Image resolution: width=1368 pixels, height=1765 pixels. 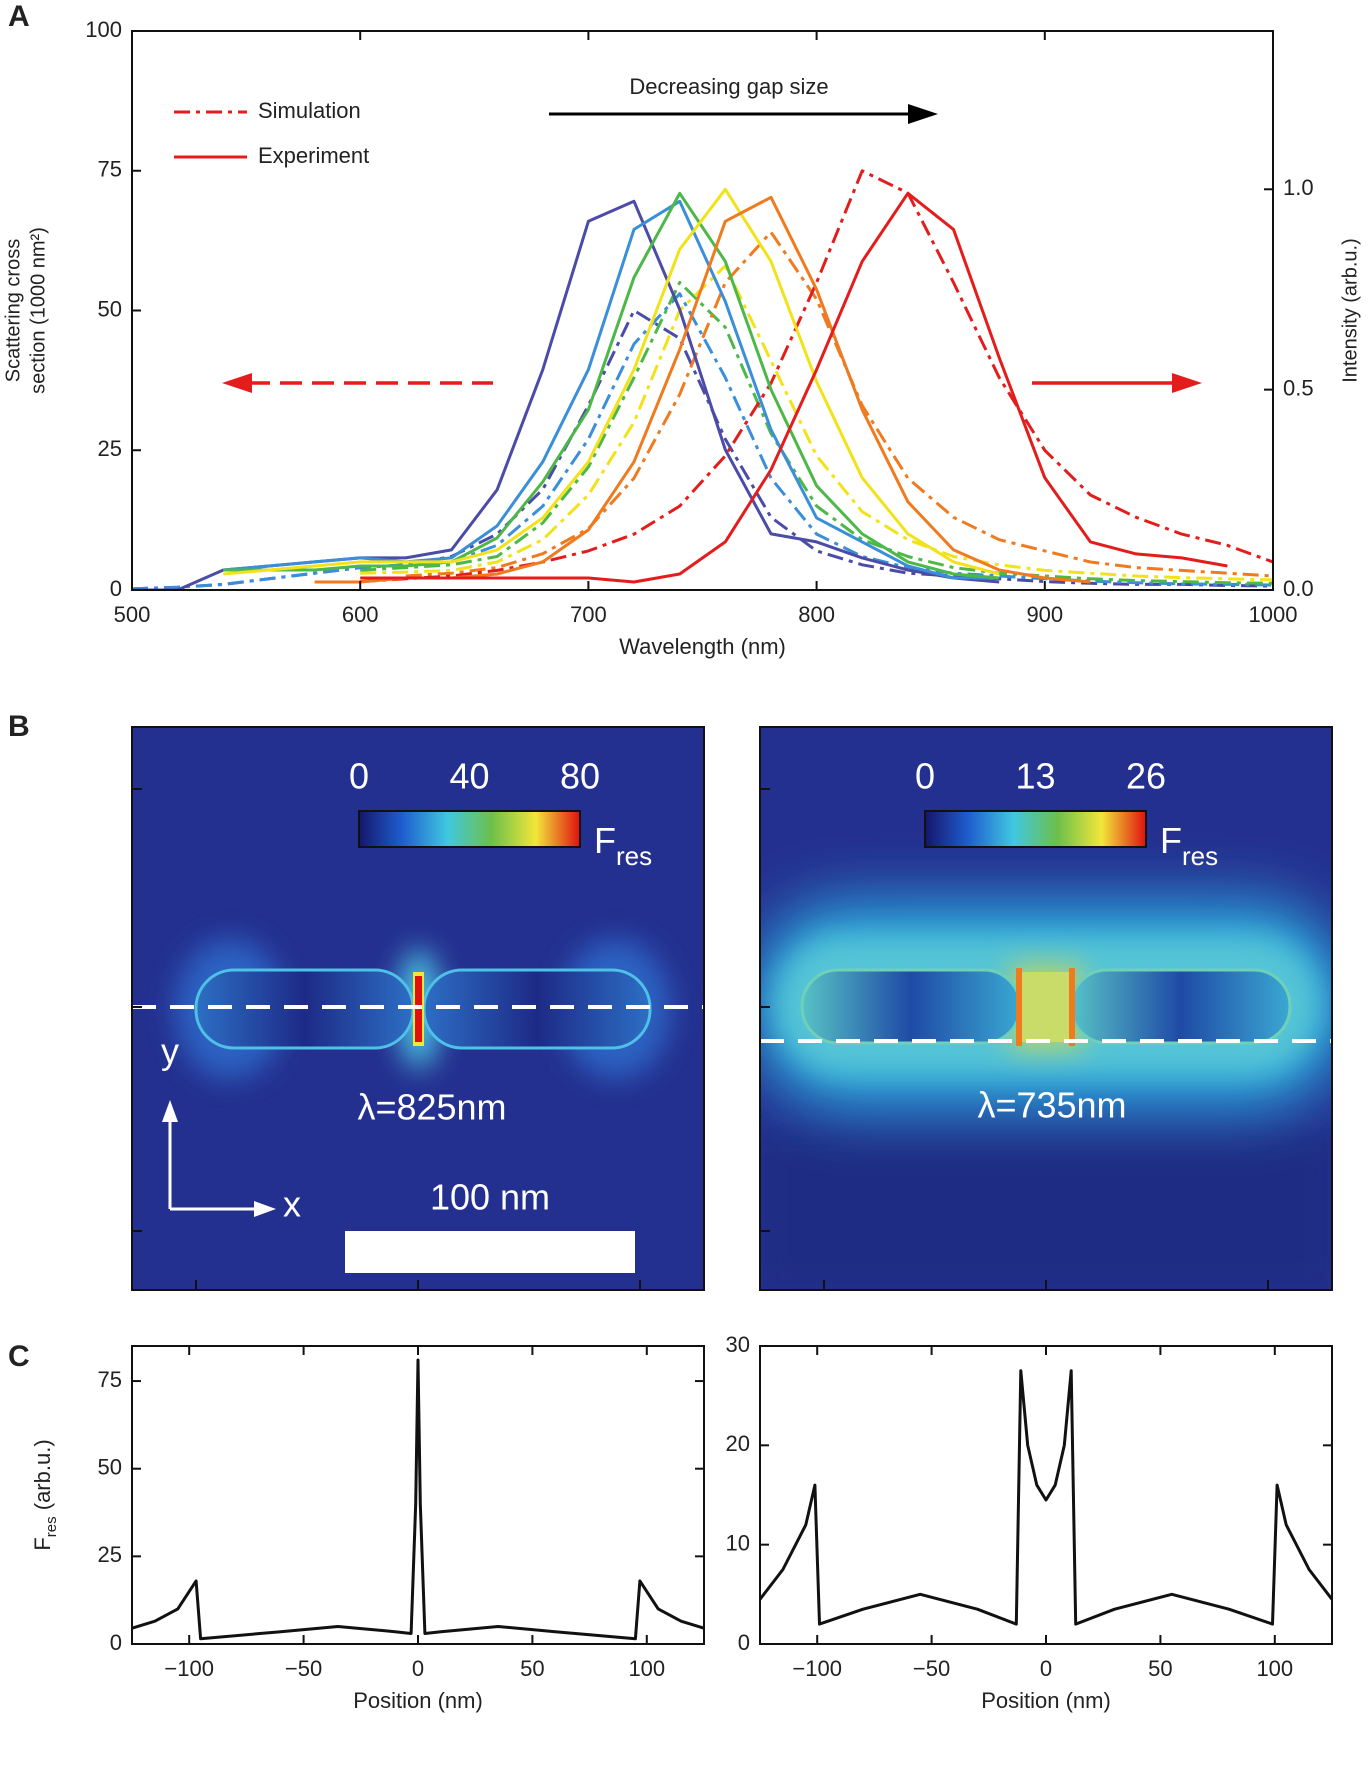 I want to click on gap-field, so click(x=1045, y=1007).